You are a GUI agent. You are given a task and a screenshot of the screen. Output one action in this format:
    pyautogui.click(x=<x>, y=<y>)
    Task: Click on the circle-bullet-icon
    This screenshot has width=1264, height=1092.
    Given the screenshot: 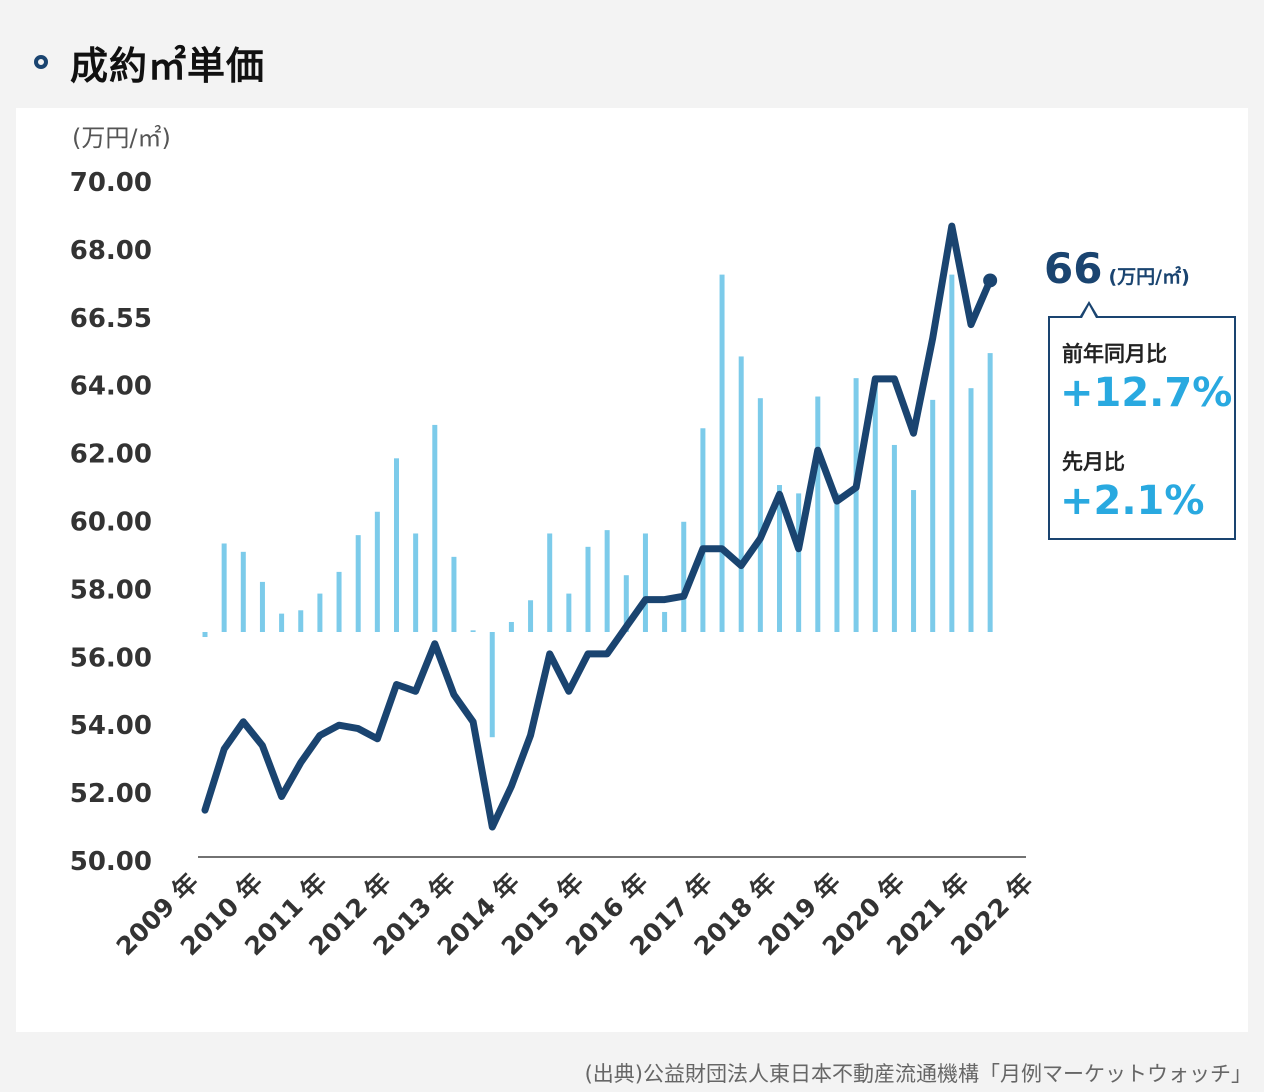 What is the action you would take?
    pyautogui.click(x=41, y=62)
    